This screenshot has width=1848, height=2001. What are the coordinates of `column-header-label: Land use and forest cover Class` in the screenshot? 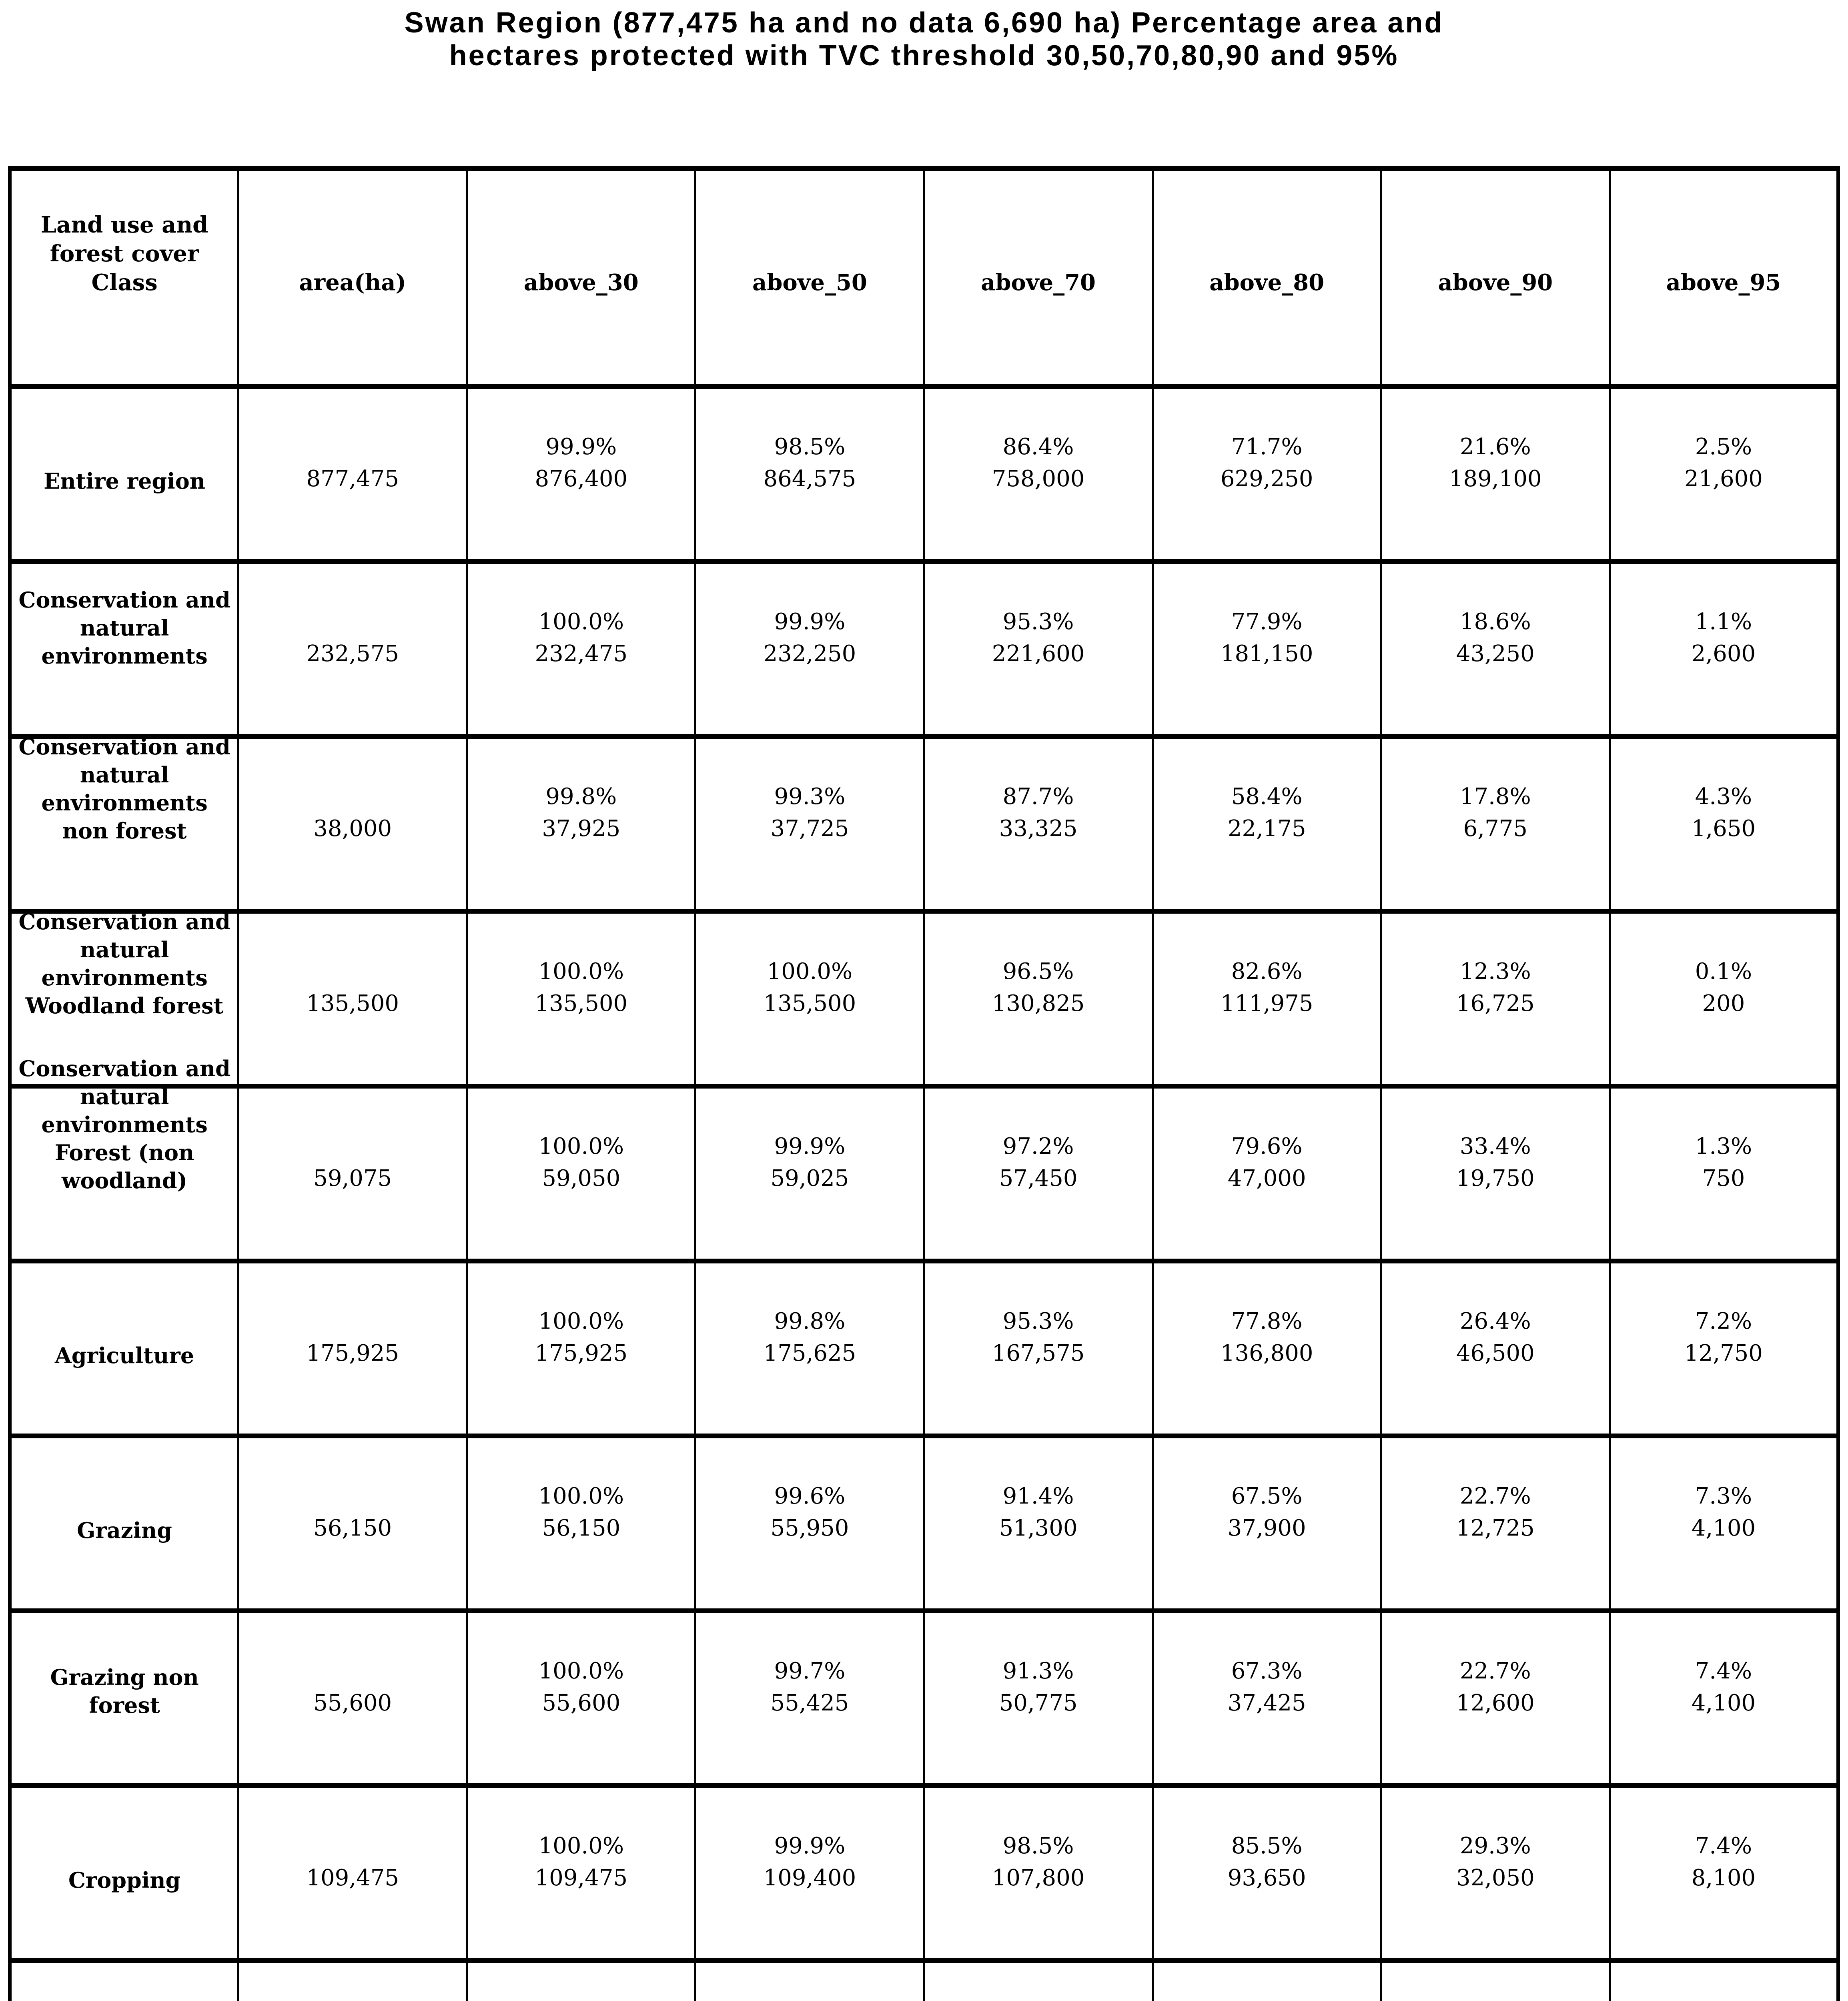 It's located at (124, 254).